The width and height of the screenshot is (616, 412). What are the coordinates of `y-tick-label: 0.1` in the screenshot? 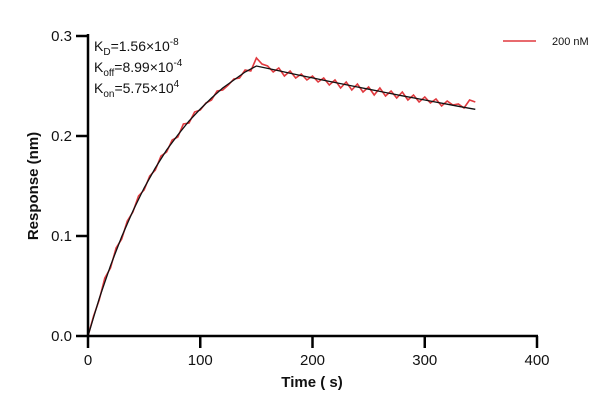 It's located at (61, 236).